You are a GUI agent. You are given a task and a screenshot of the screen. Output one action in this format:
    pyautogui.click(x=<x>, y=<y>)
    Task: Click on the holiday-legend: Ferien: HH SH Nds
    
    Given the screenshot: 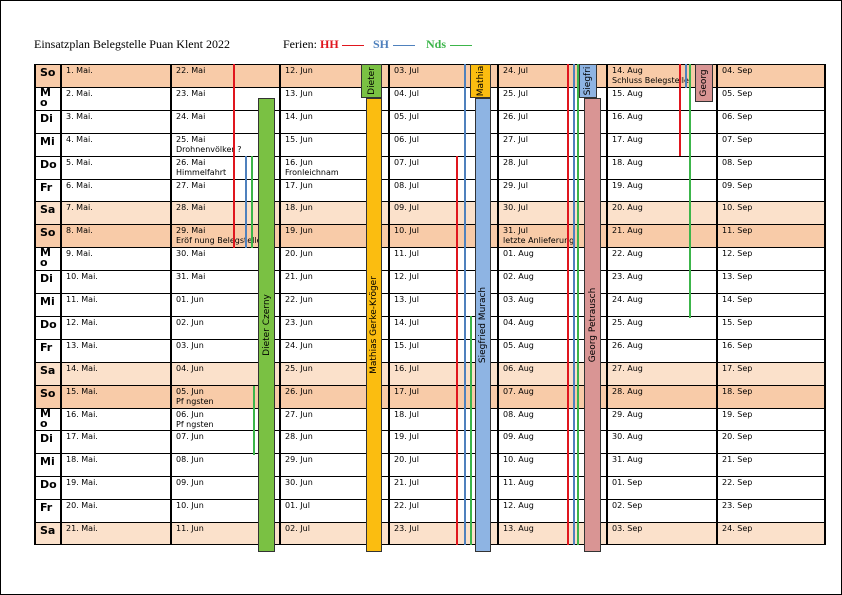 What is the action you would take?
    pyautogui.click(x=377, y=44)
    